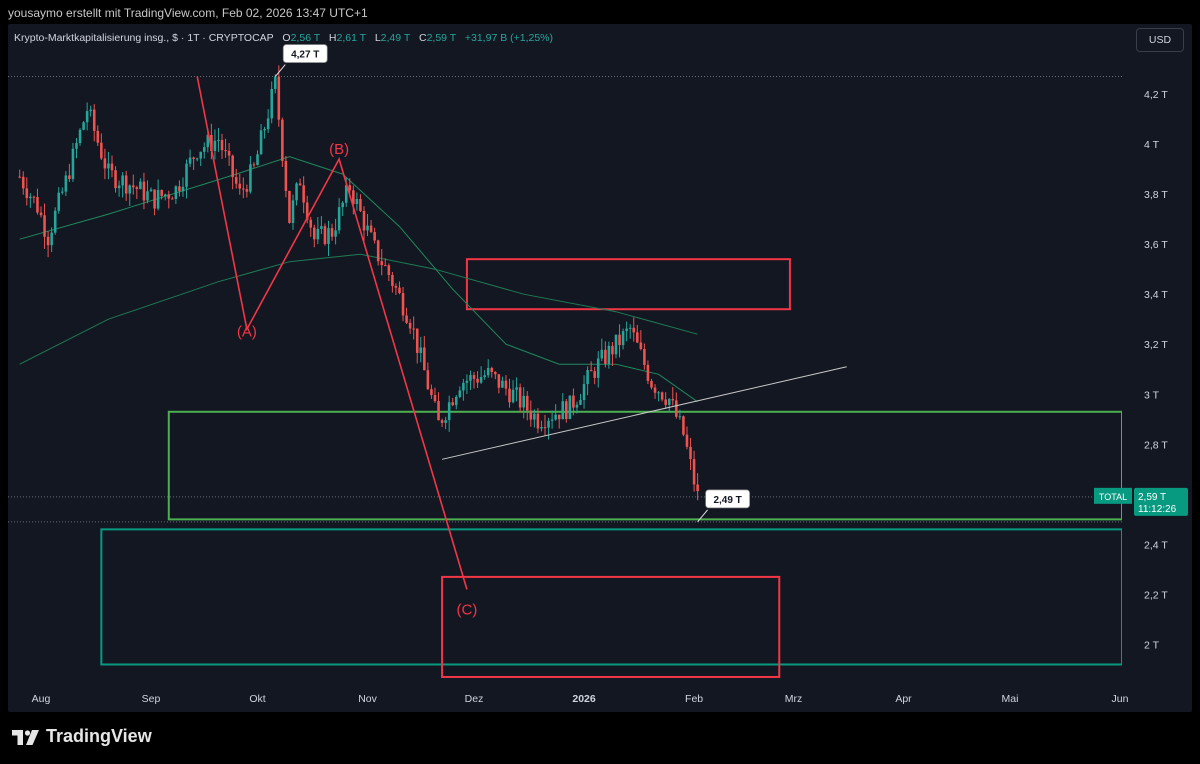 The height and width of the screenshot is (764, 1200). What do you see at coordinates (280, 70) in the screenshot?
I see `callout-pointer` at bounding box center [280, 70].